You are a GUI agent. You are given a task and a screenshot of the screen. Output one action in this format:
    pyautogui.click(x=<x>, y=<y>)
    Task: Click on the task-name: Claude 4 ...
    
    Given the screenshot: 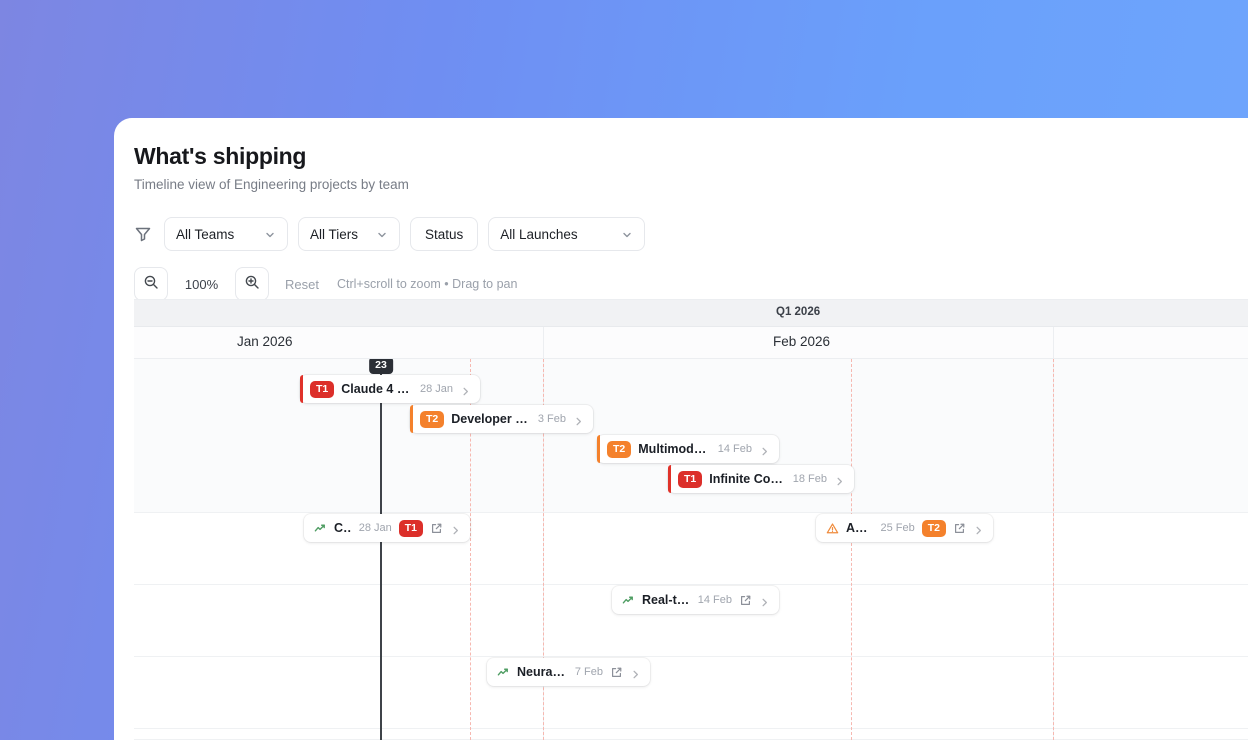 What is the action you would take?
    pyautogui.click(x=343, y=528)
    